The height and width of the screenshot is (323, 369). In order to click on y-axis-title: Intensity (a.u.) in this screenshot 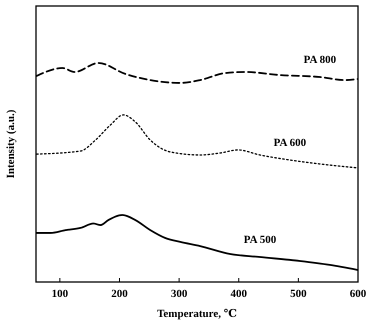, I will do `click(11, 143)`.